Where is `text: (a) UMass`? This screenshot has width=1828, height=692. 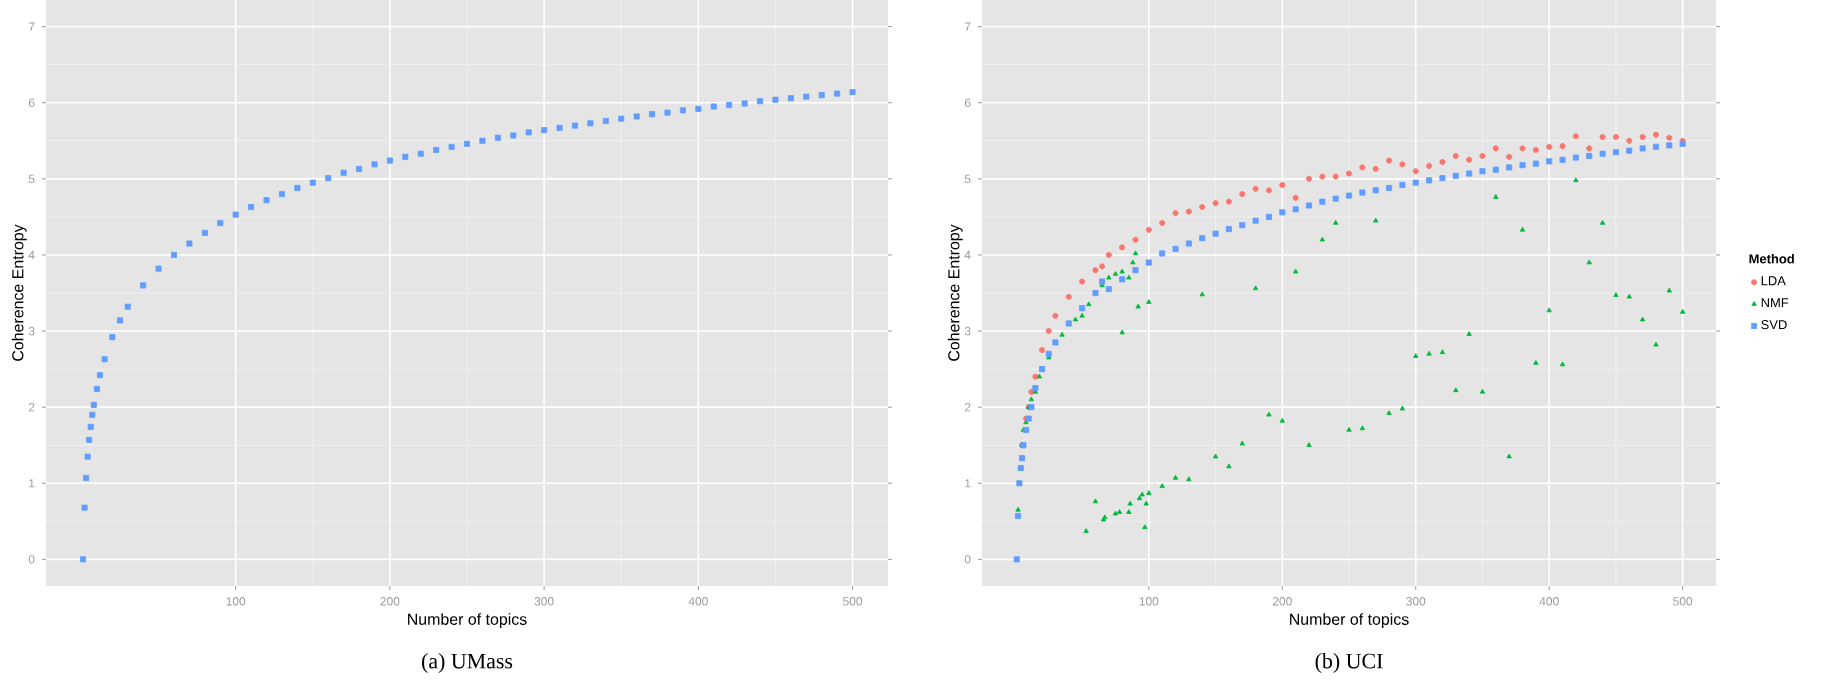
text: (a) UMass is located at coordinates (467, 663).